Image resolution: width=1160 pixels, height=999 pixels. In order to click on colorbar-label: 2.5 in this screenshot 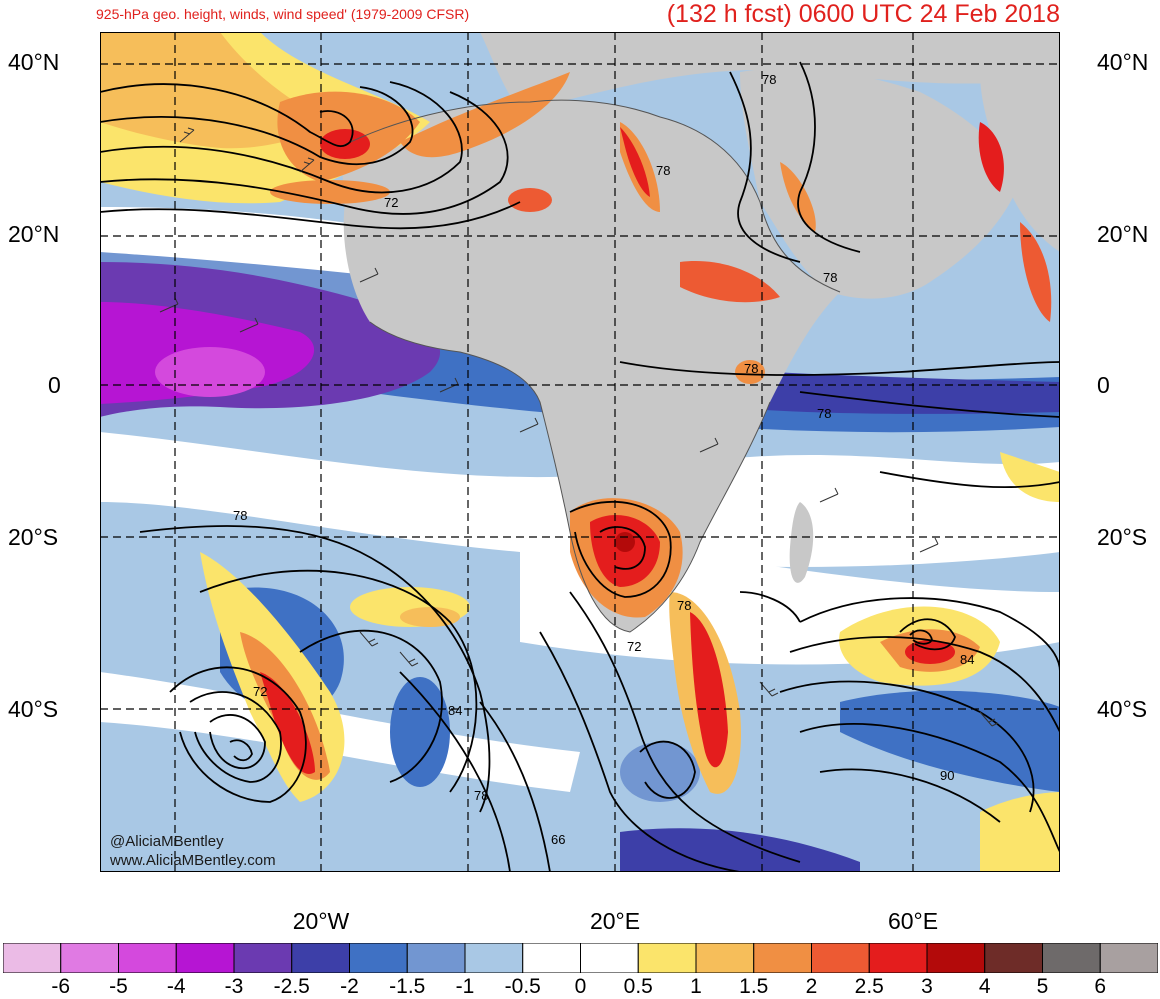, I will do `click(869, 986)`.